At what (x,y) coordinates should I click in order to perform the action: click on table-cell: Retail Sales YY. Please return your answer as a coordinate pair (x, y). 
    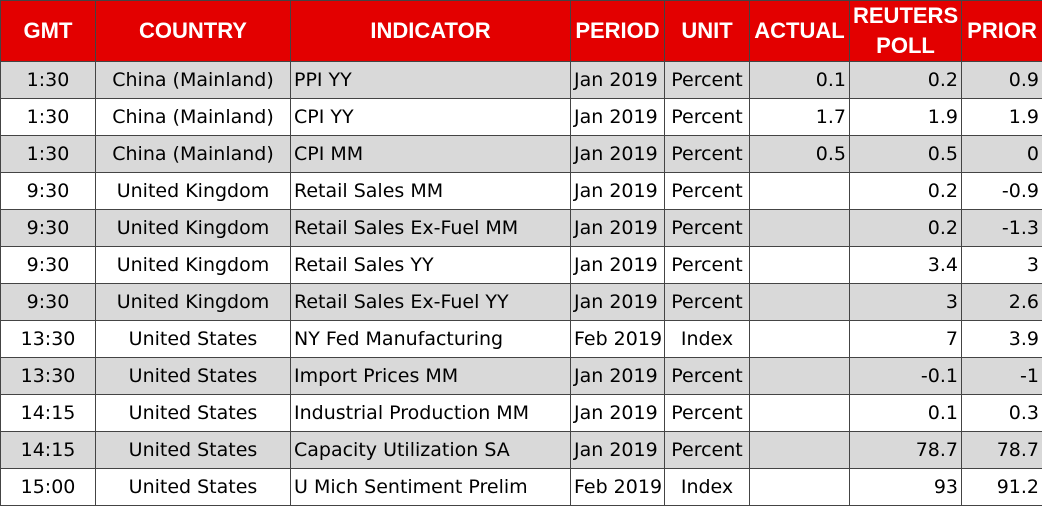
    Looking at the image, I should click on (430, 265).